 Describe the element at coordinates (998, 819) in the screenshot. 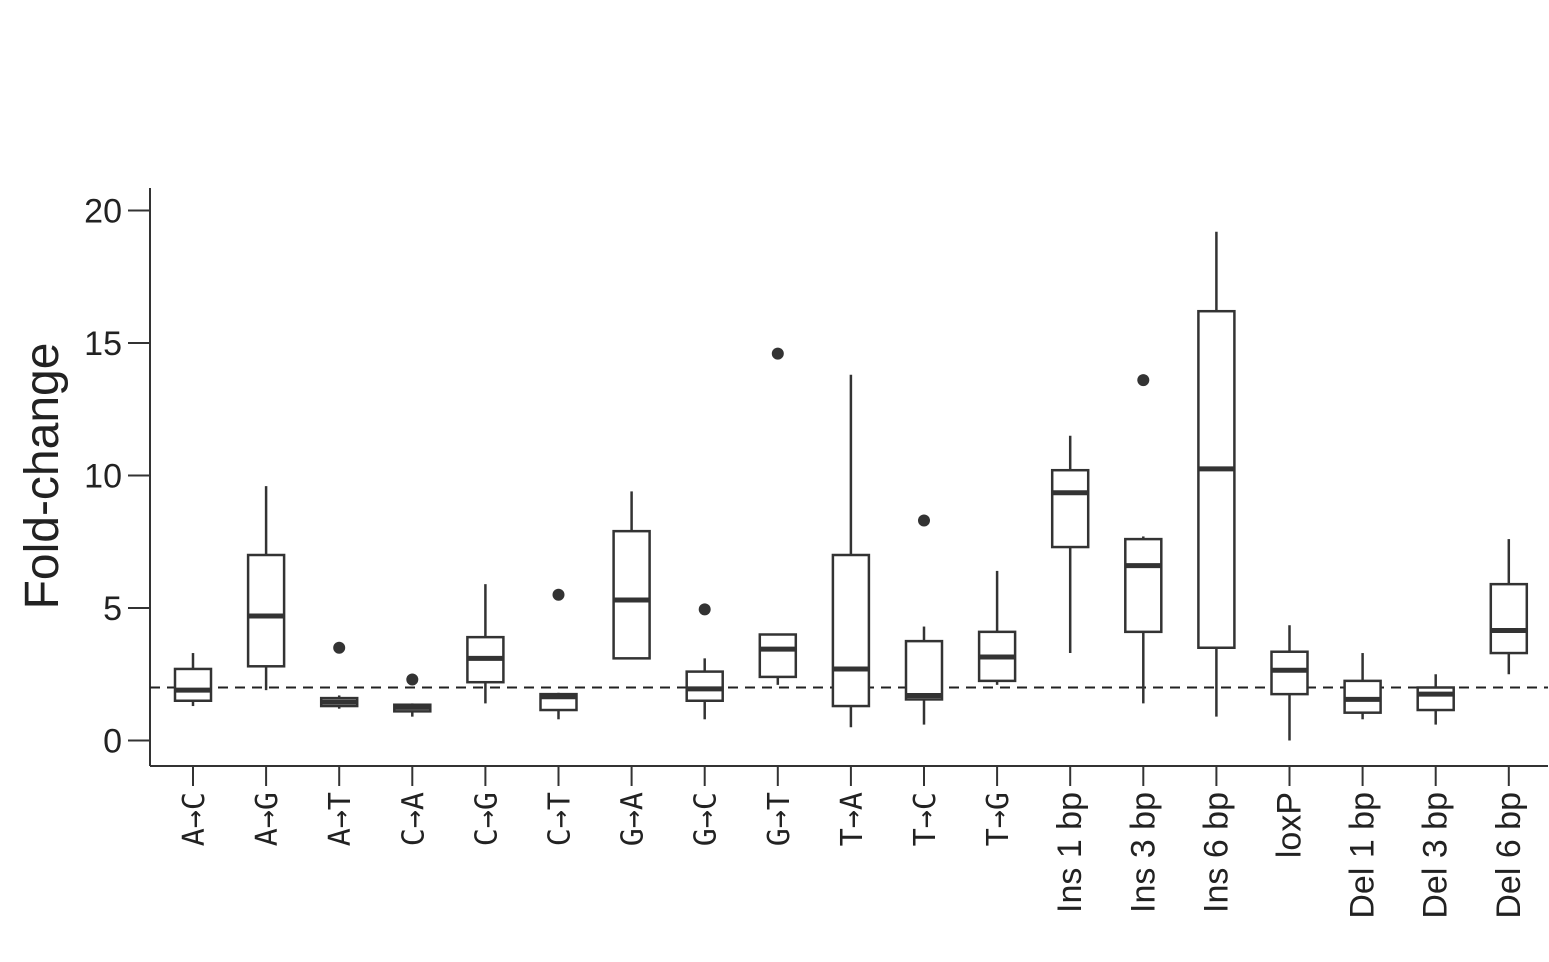

I see `x-tick-label: T→G` at that location.